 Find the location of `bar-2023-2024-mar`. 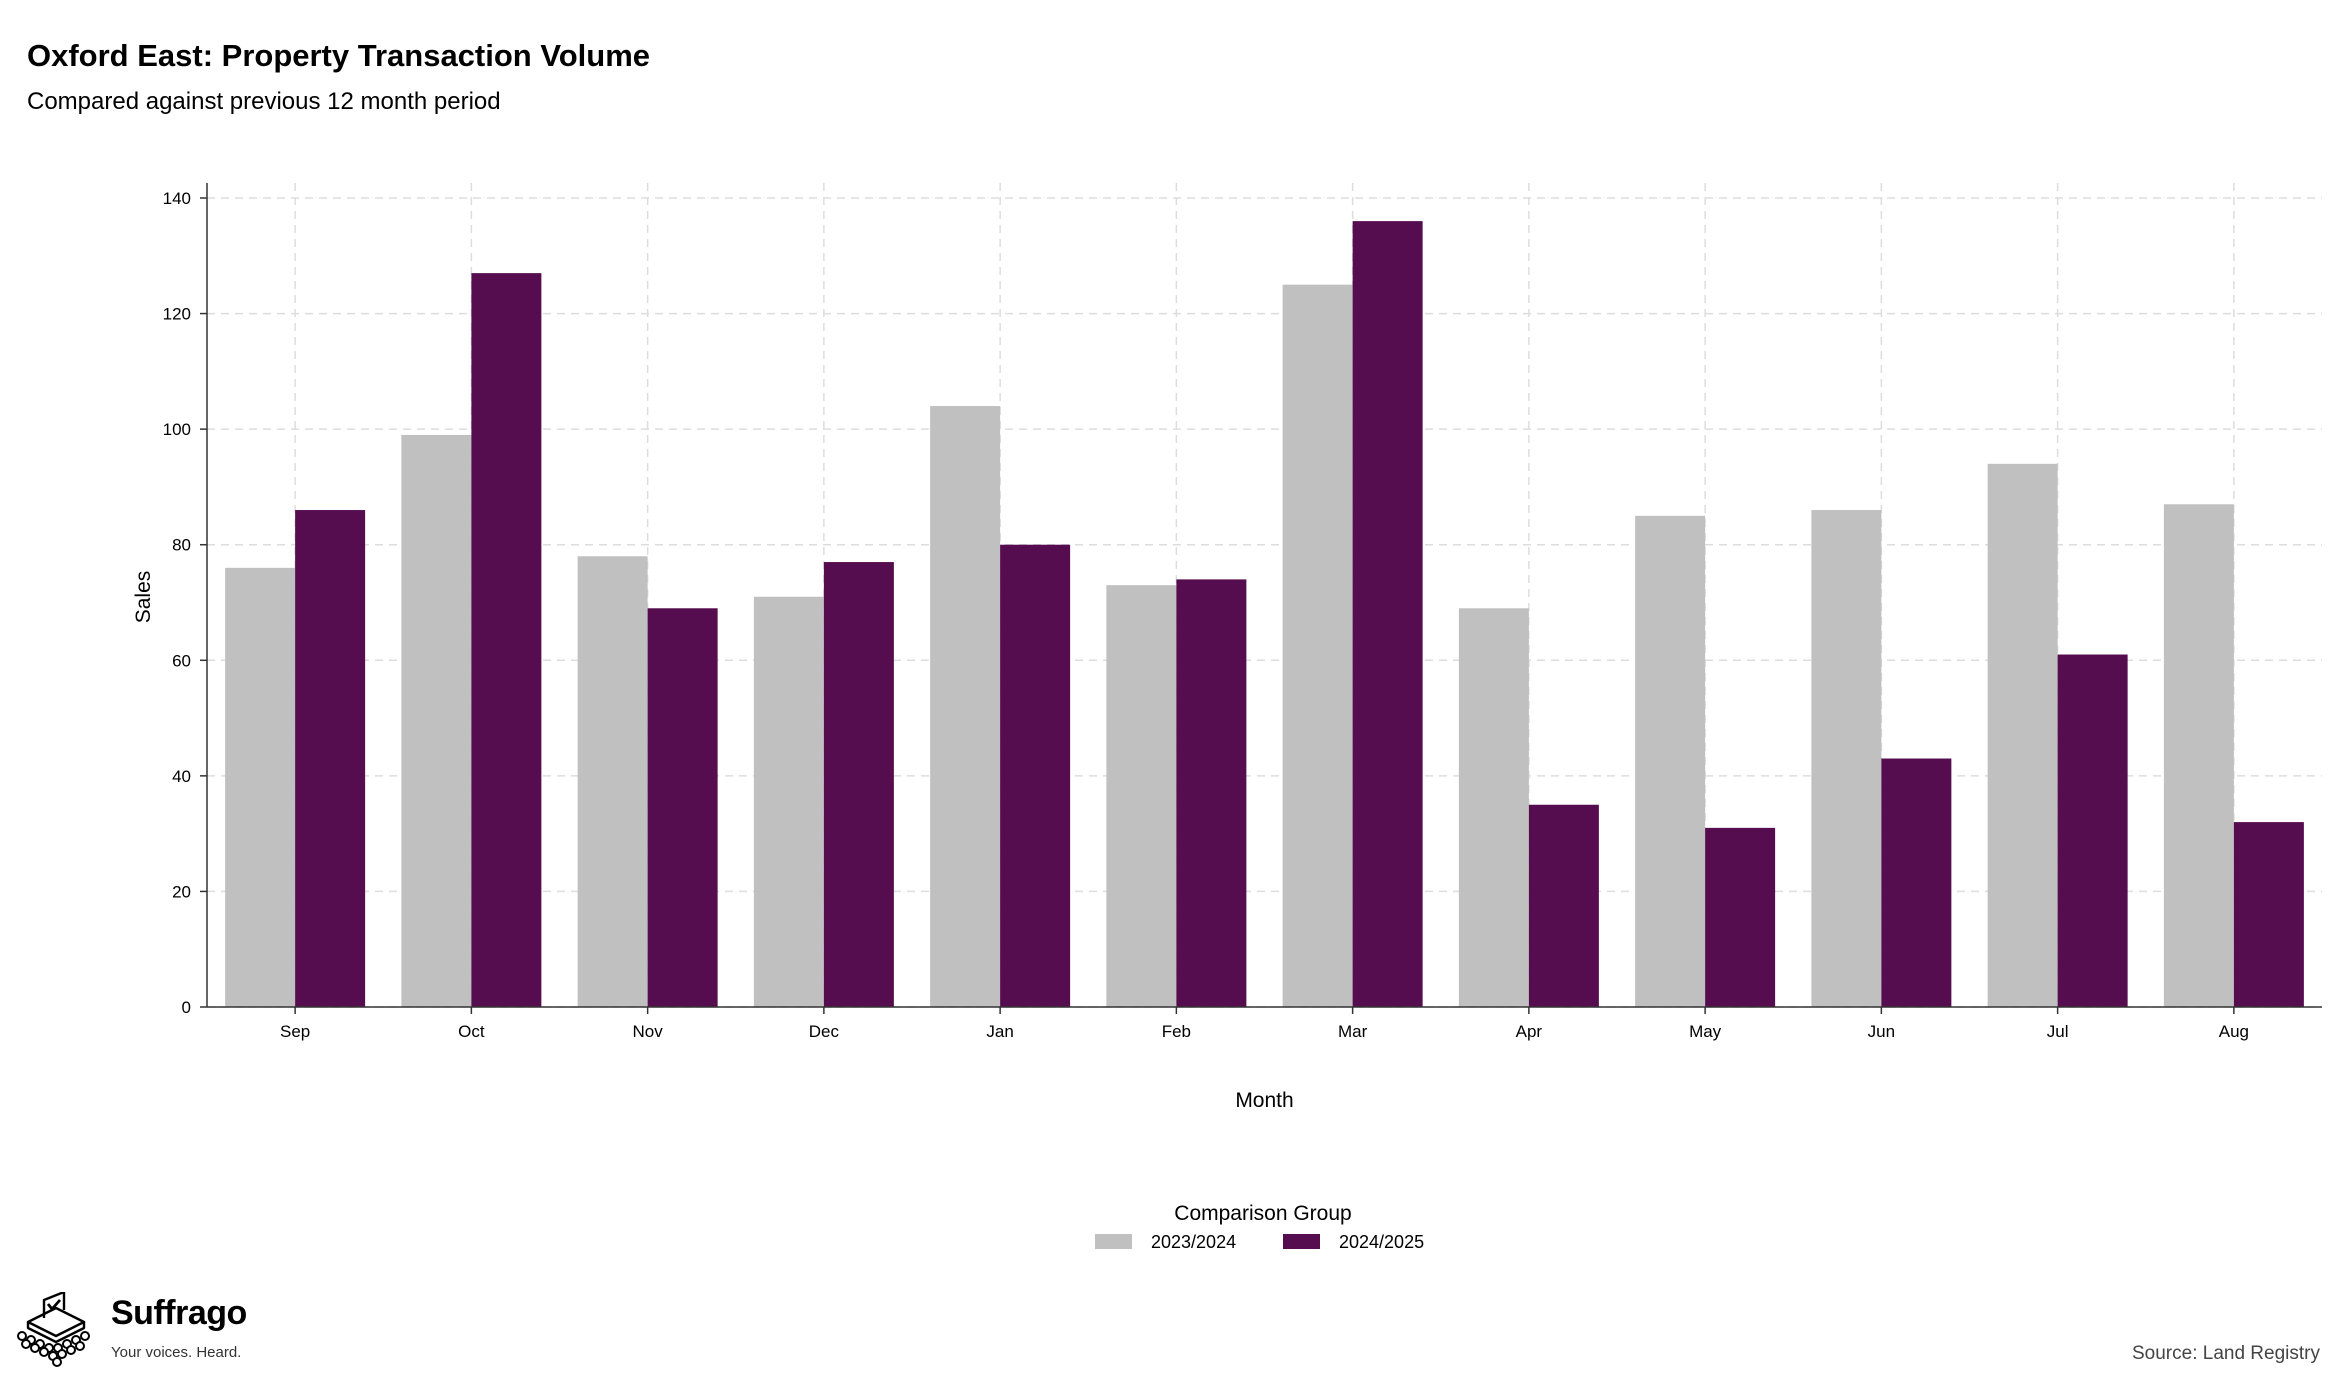

bar-2023-2024-mar is located at coordinates (1317, 645).